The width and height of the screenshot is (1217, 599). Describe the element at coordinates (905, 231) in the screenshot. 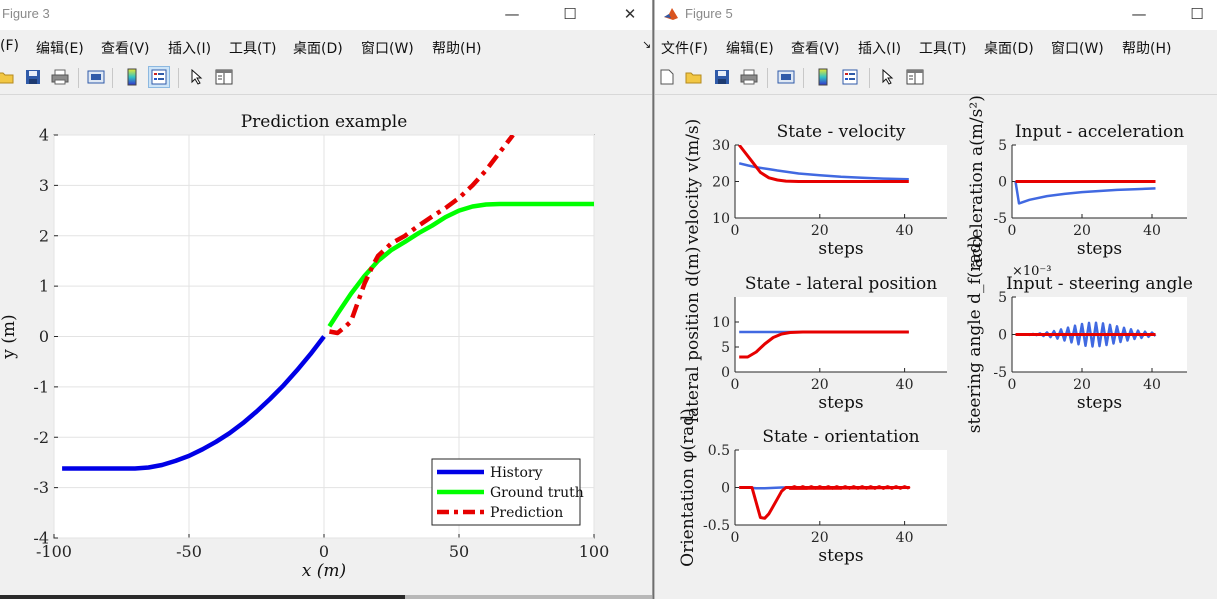

I see `velocity-tick-label-x: 40` at that location.